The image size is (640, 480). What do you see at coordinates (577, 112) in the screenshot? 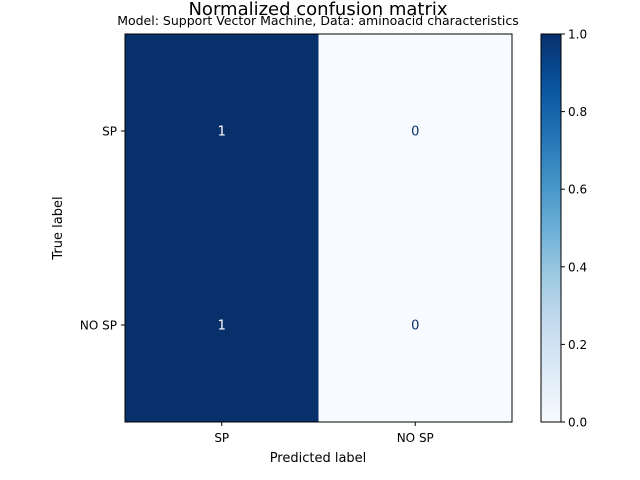
I see `colorbar-tick-label: 0.8` at bounding box center [577, 112].